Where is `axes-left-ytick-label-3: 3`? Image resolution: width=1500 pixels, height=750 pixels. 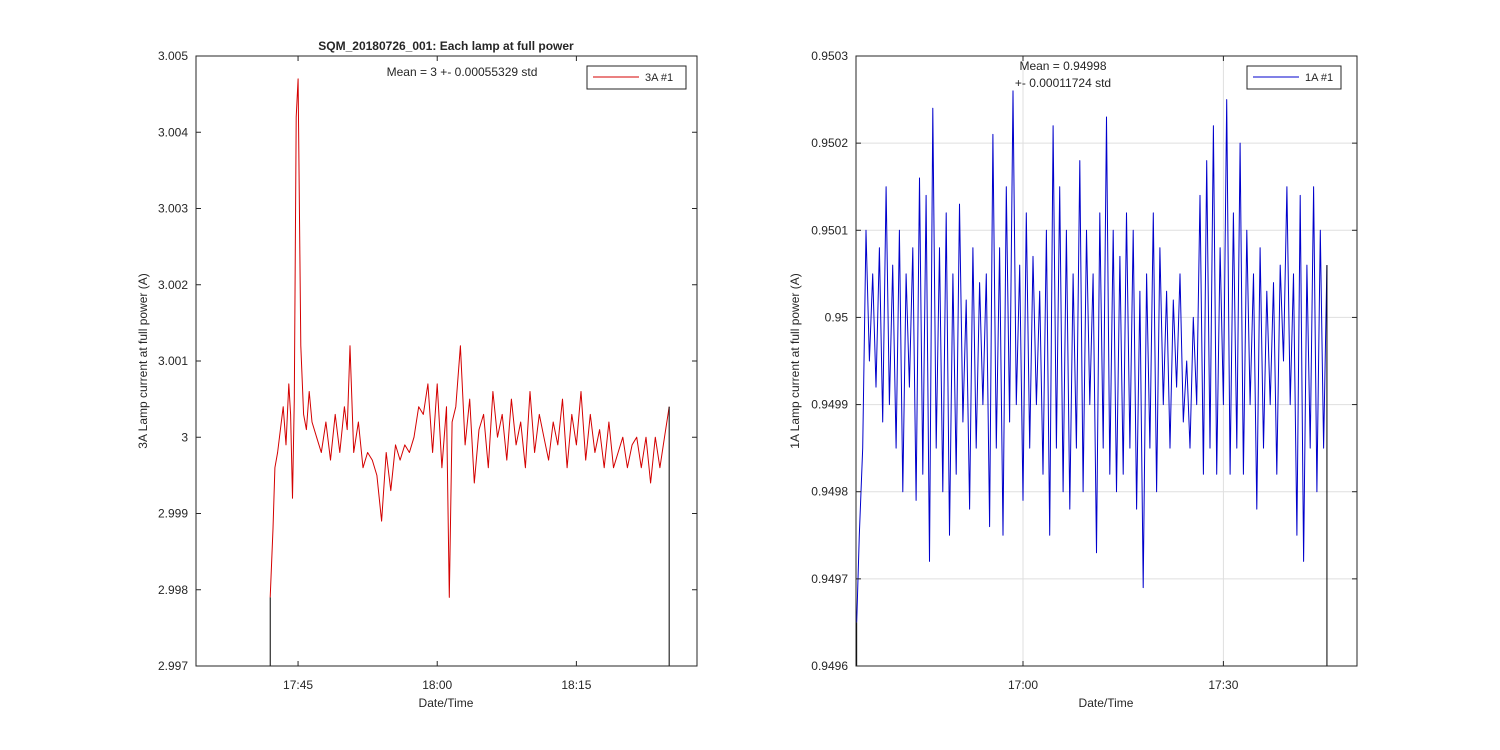
axes-left-ytick-label-3: 3 is located at coordinates (184, 437).